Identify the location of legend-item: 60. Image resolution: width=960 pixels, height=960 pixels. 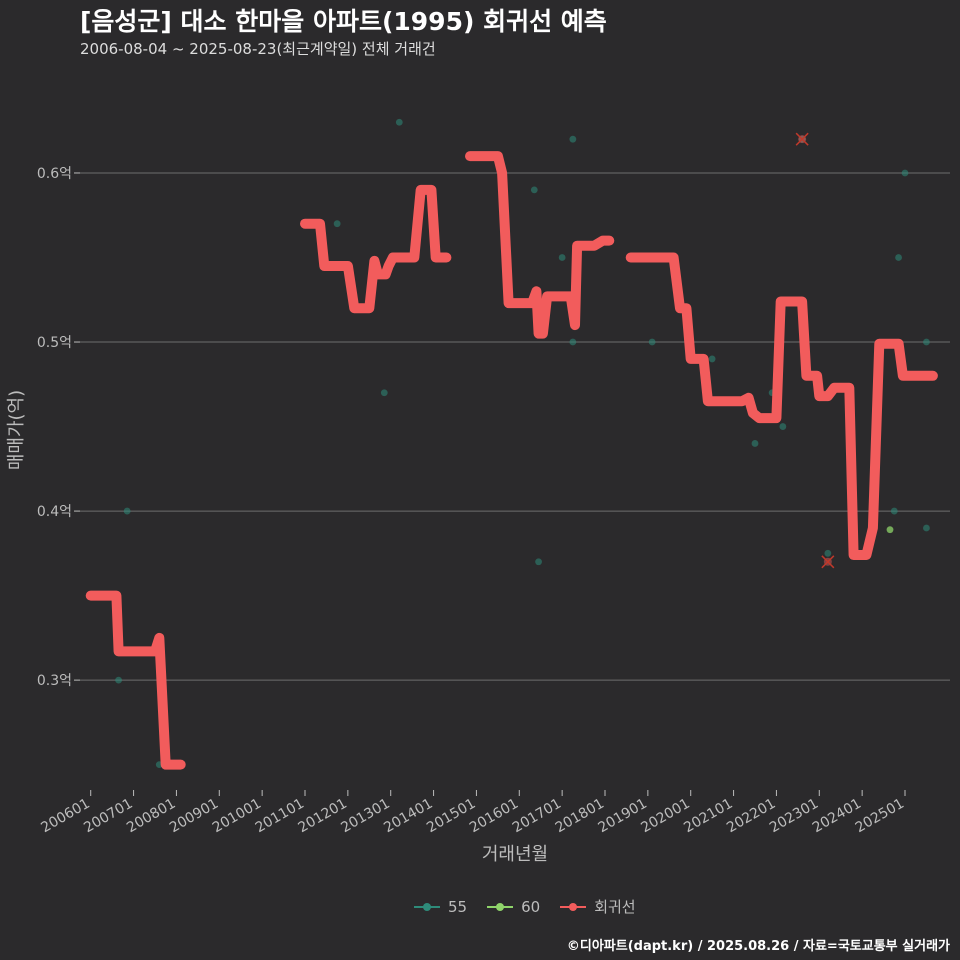
(512, 907).